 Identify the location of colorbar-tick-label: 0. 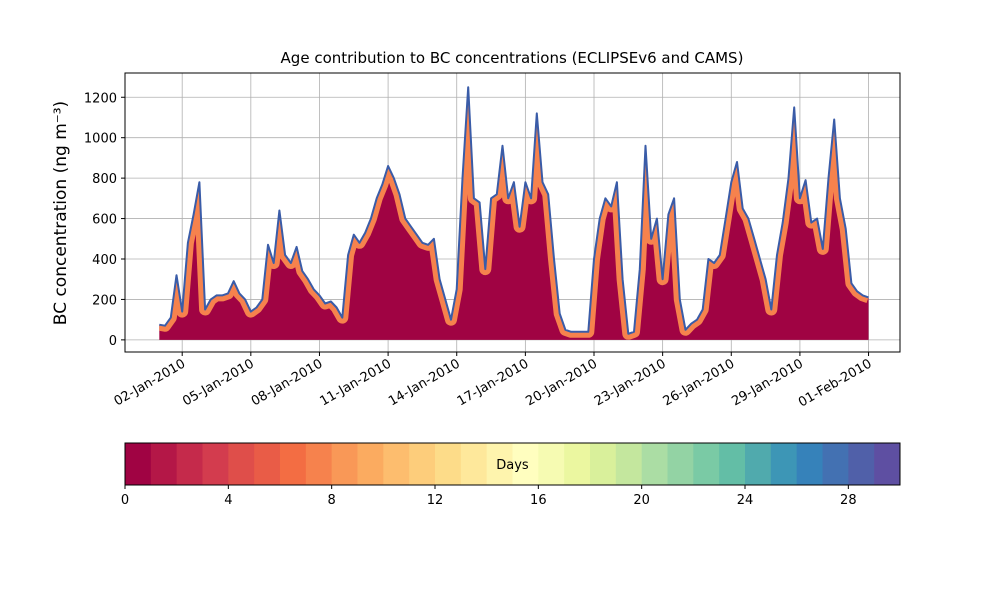
(125, 500).